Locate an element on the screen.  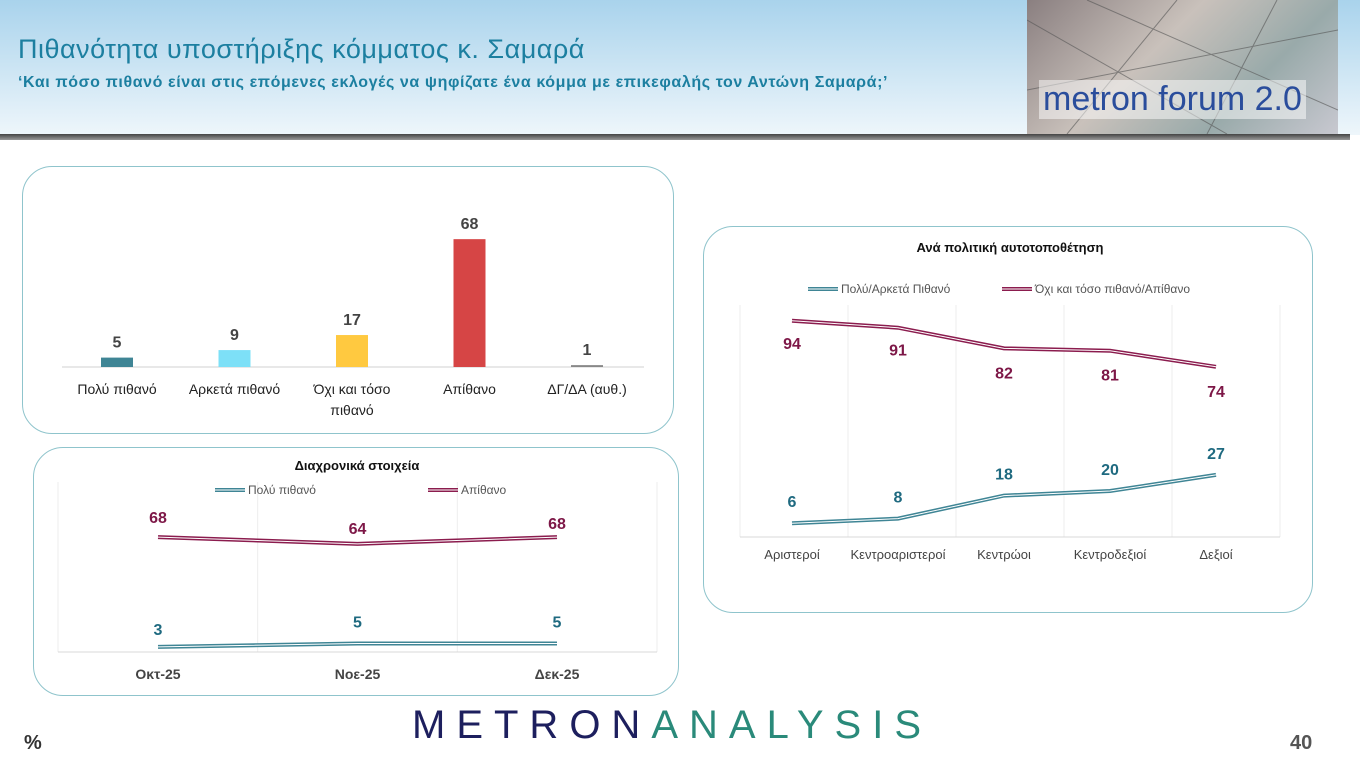
data-label: 82 is located at coordinates (1004, 373).